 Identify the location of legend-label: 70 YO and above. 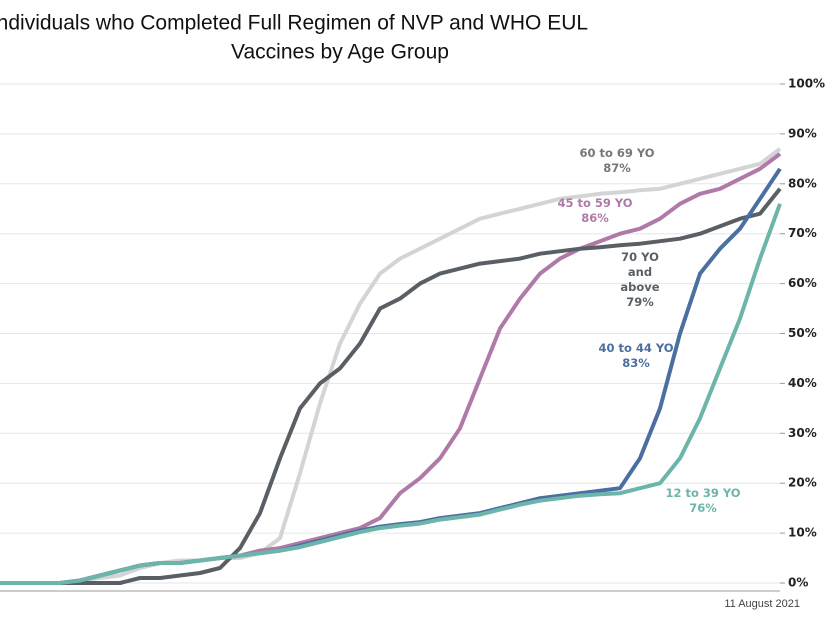
(640, 272).